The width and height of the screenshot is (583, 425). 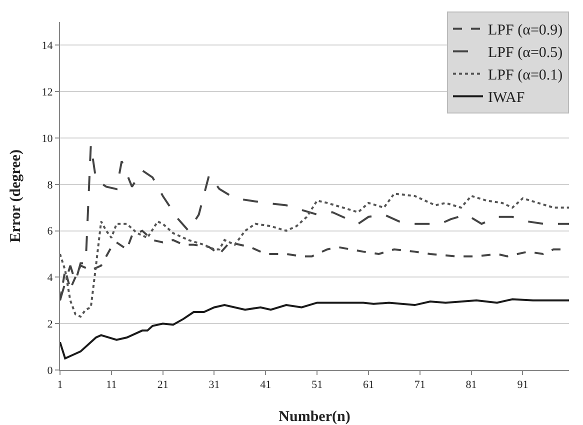 I want to click on legend-label: LPF (α=0.1), so click(x=525, y=76).